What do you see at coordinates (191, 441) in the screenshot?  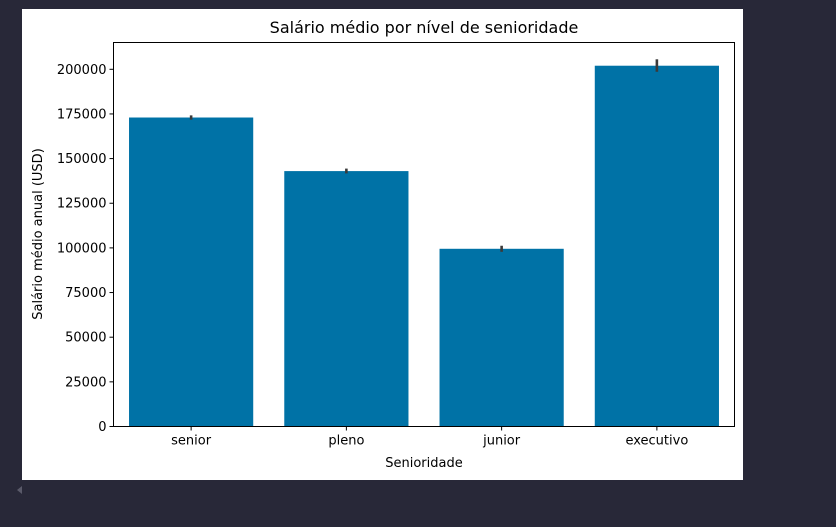 I see `x-tick-label-senior: senior` at bounding box center [191, 441].